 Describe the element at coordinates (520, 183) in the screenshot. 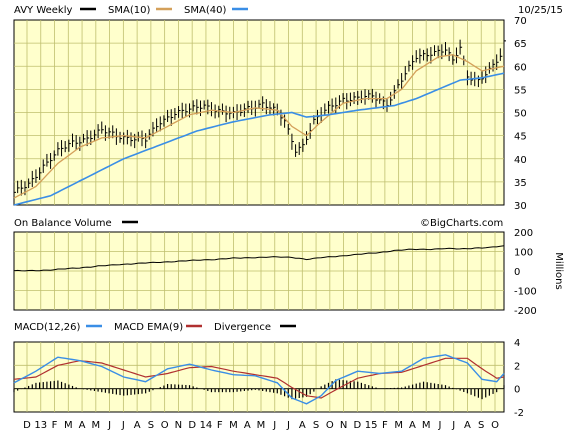

I see `price-ytick: 35` at that location.